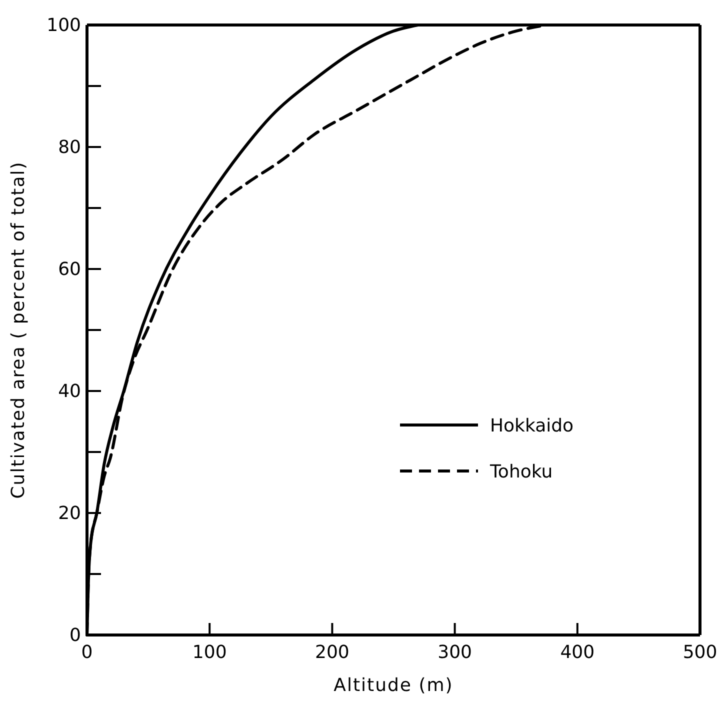  Describe the element at coordinates (332, 652) in the screenshot. I see `x-tick-label: 200` at that location.